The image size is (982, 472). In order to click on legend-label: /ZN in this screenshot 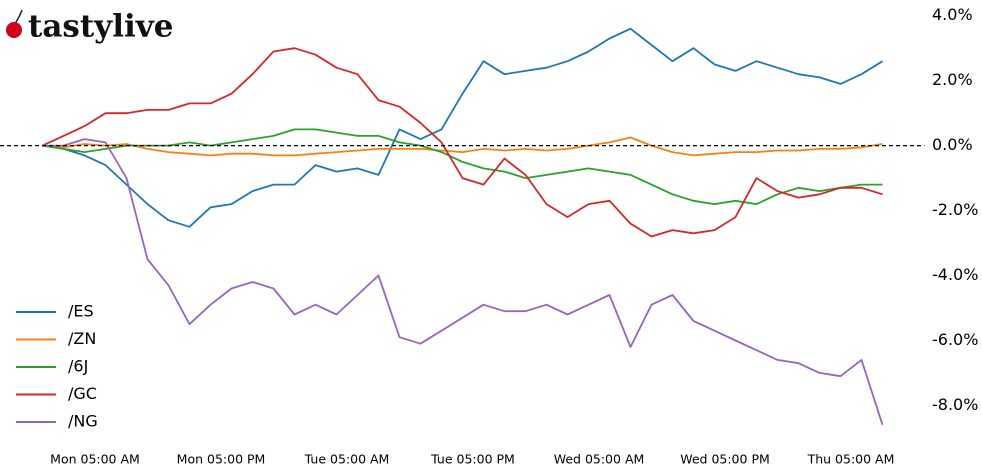, I will do `click(82, 338)`.